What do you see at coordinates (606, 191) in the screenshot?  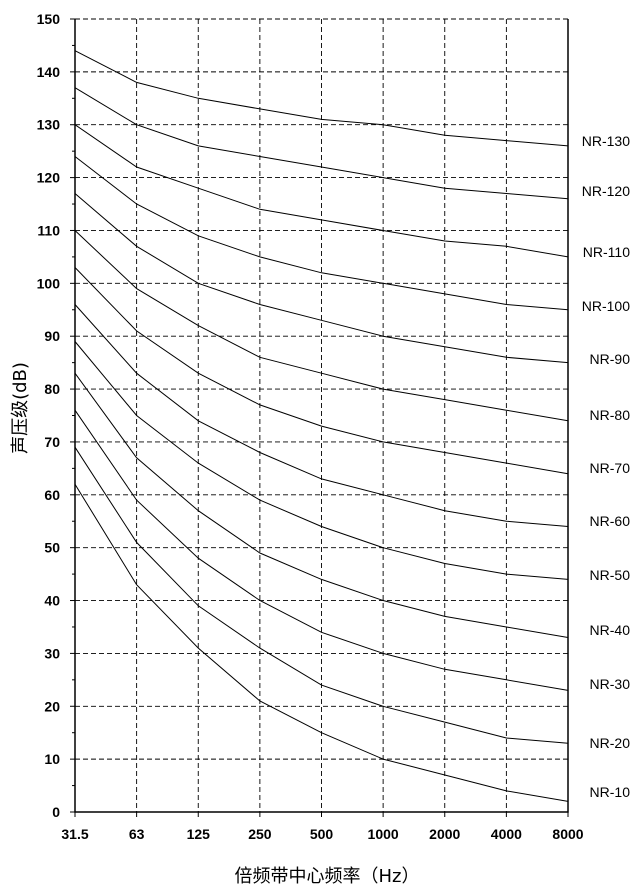 I see `series-label: NR-120` at bounding box center [606, 191].